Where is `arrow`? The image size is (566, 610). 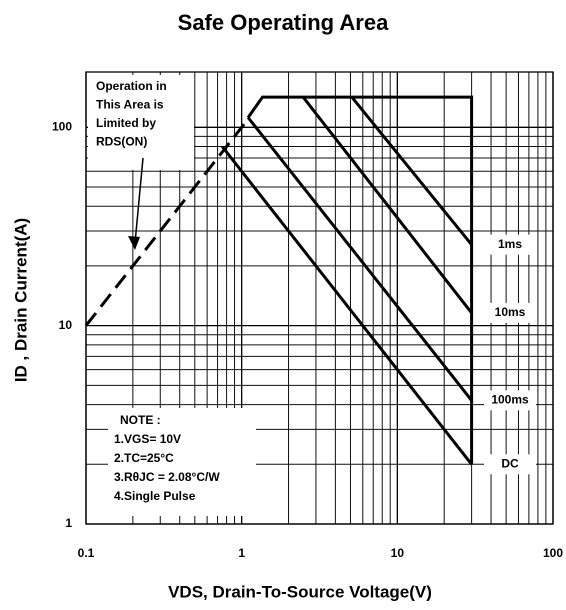 arrow is located at coordinates (136, 203).